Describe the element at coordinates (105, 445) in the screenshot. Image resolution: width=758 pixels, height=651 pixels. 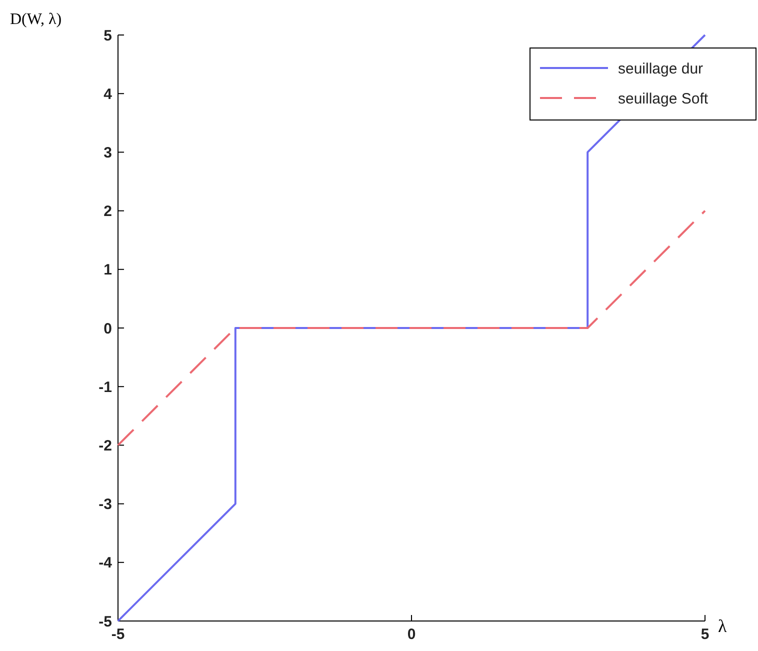
I see `y-tick-label: -2` at that location.